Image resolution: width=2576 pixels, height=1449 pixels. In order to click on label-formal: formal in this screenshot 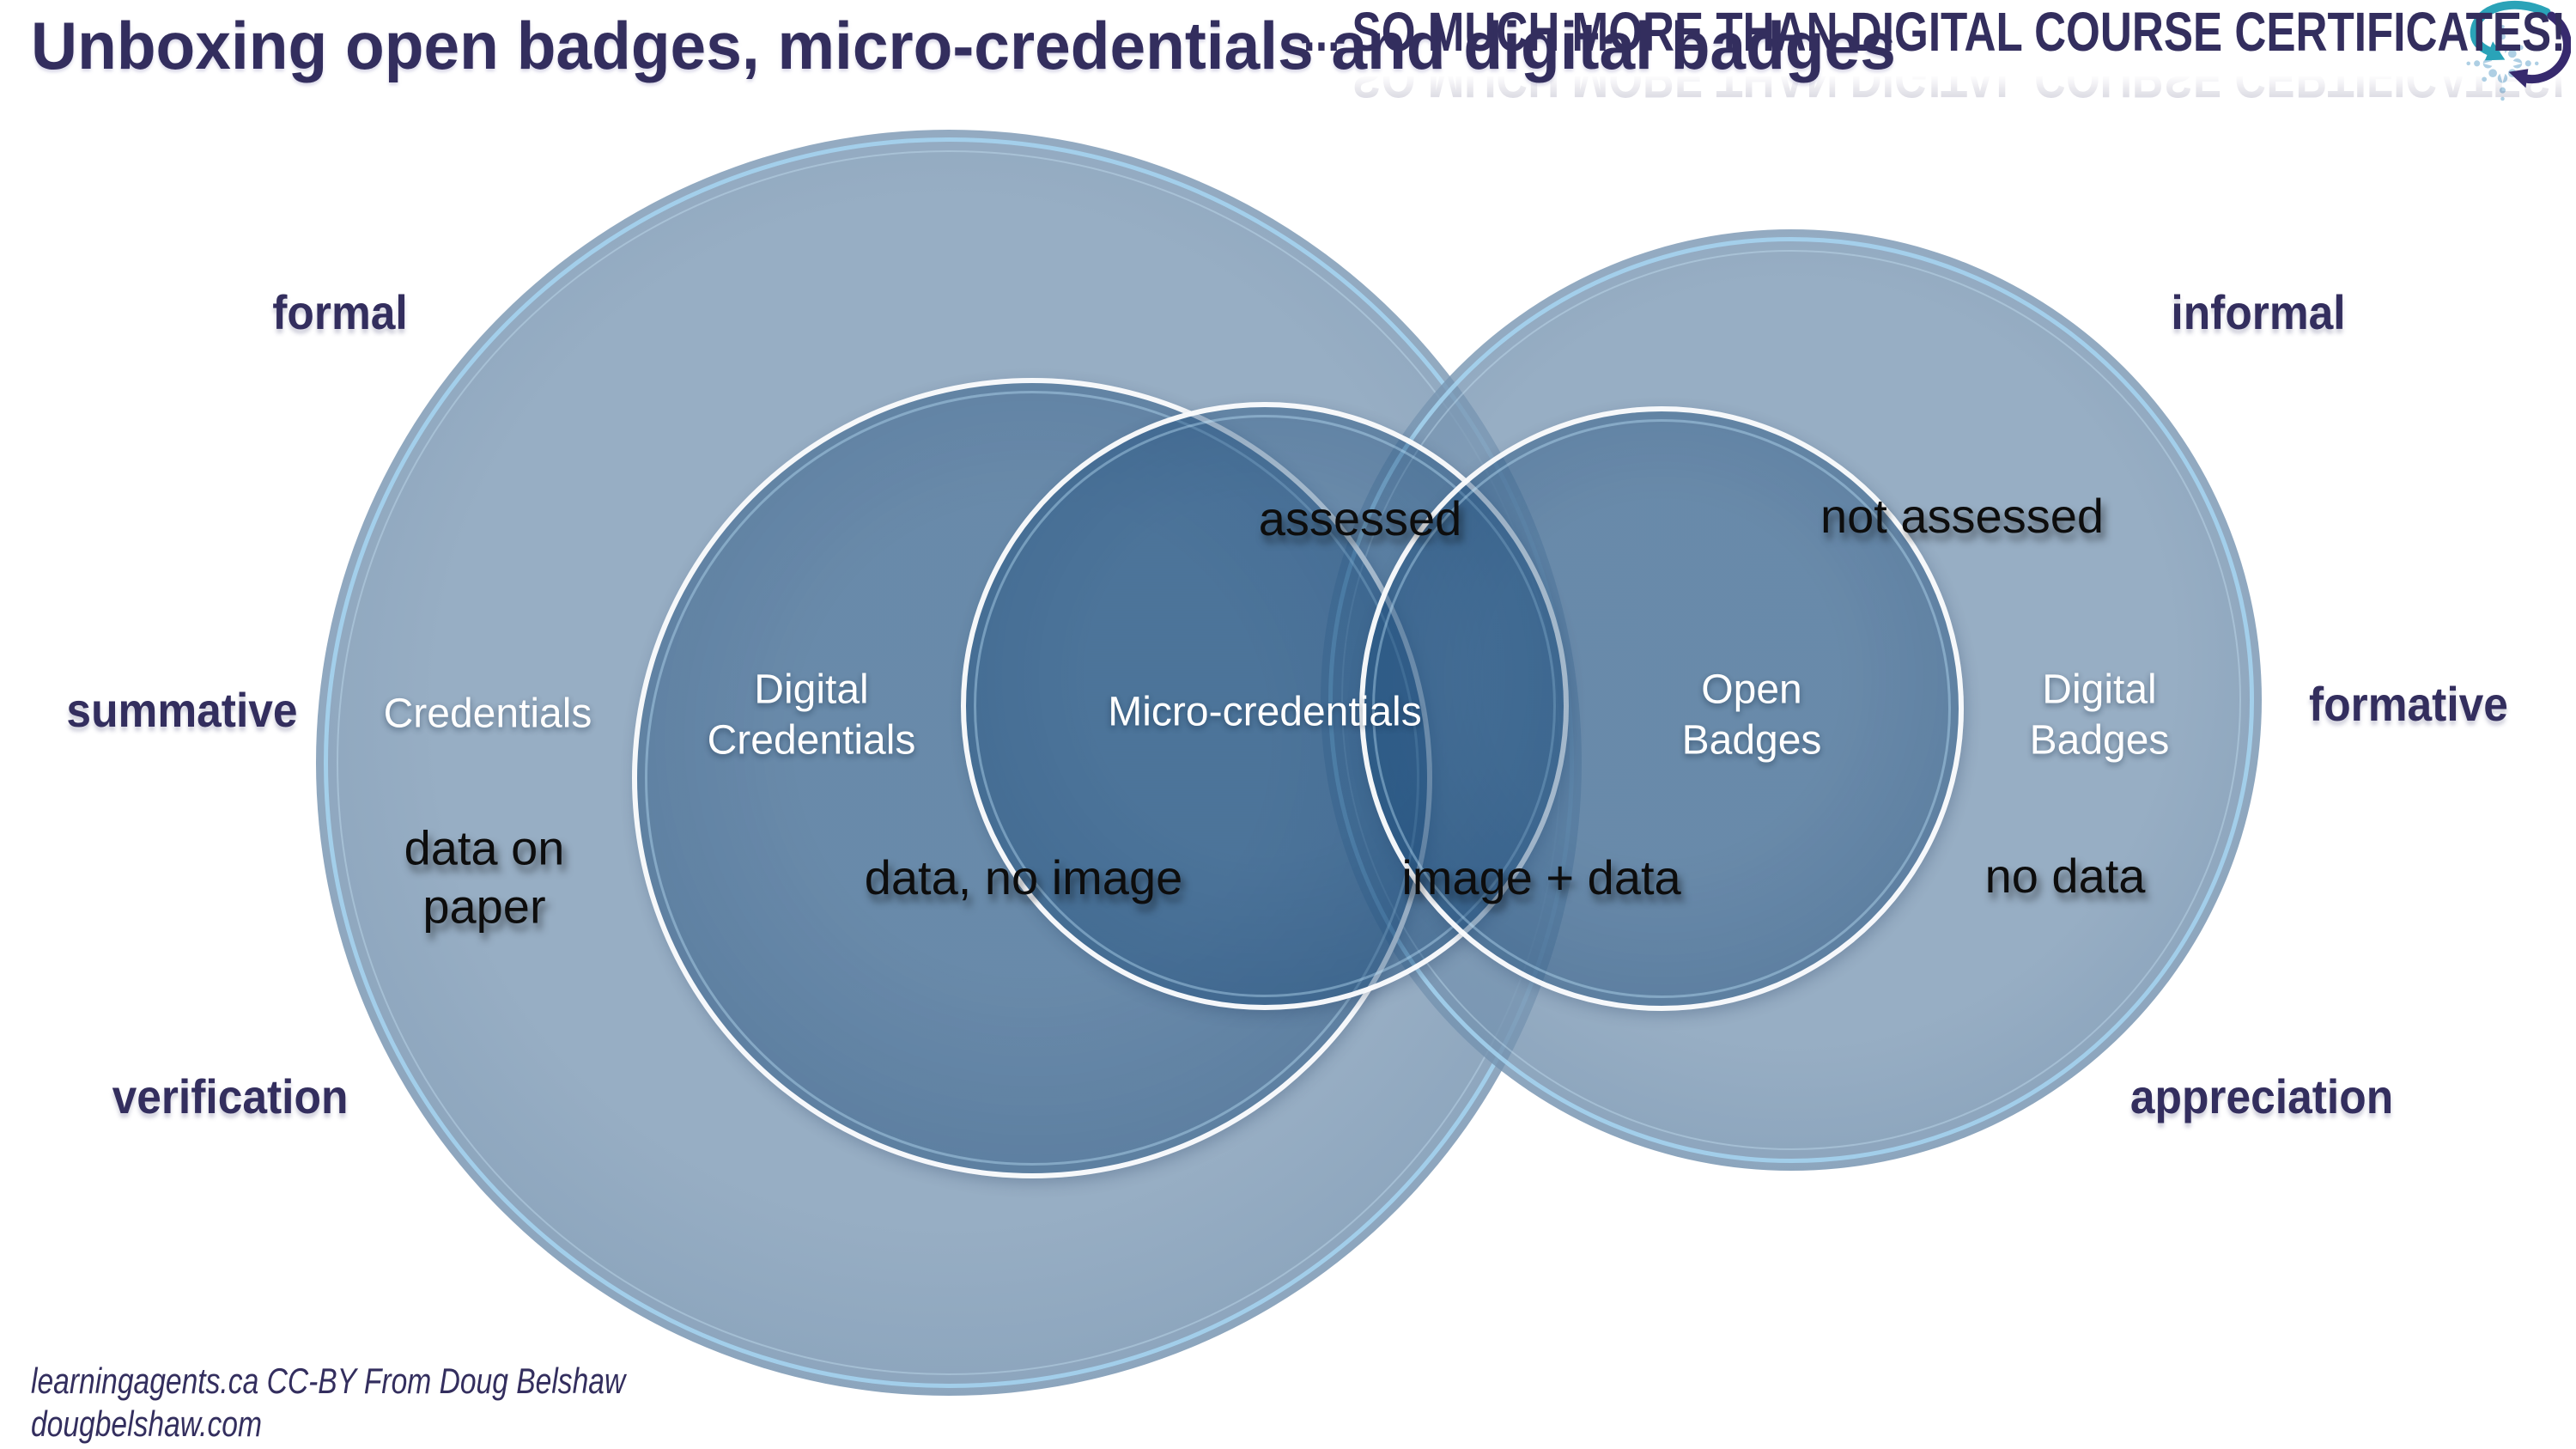, I will do `click(340, 311)`.